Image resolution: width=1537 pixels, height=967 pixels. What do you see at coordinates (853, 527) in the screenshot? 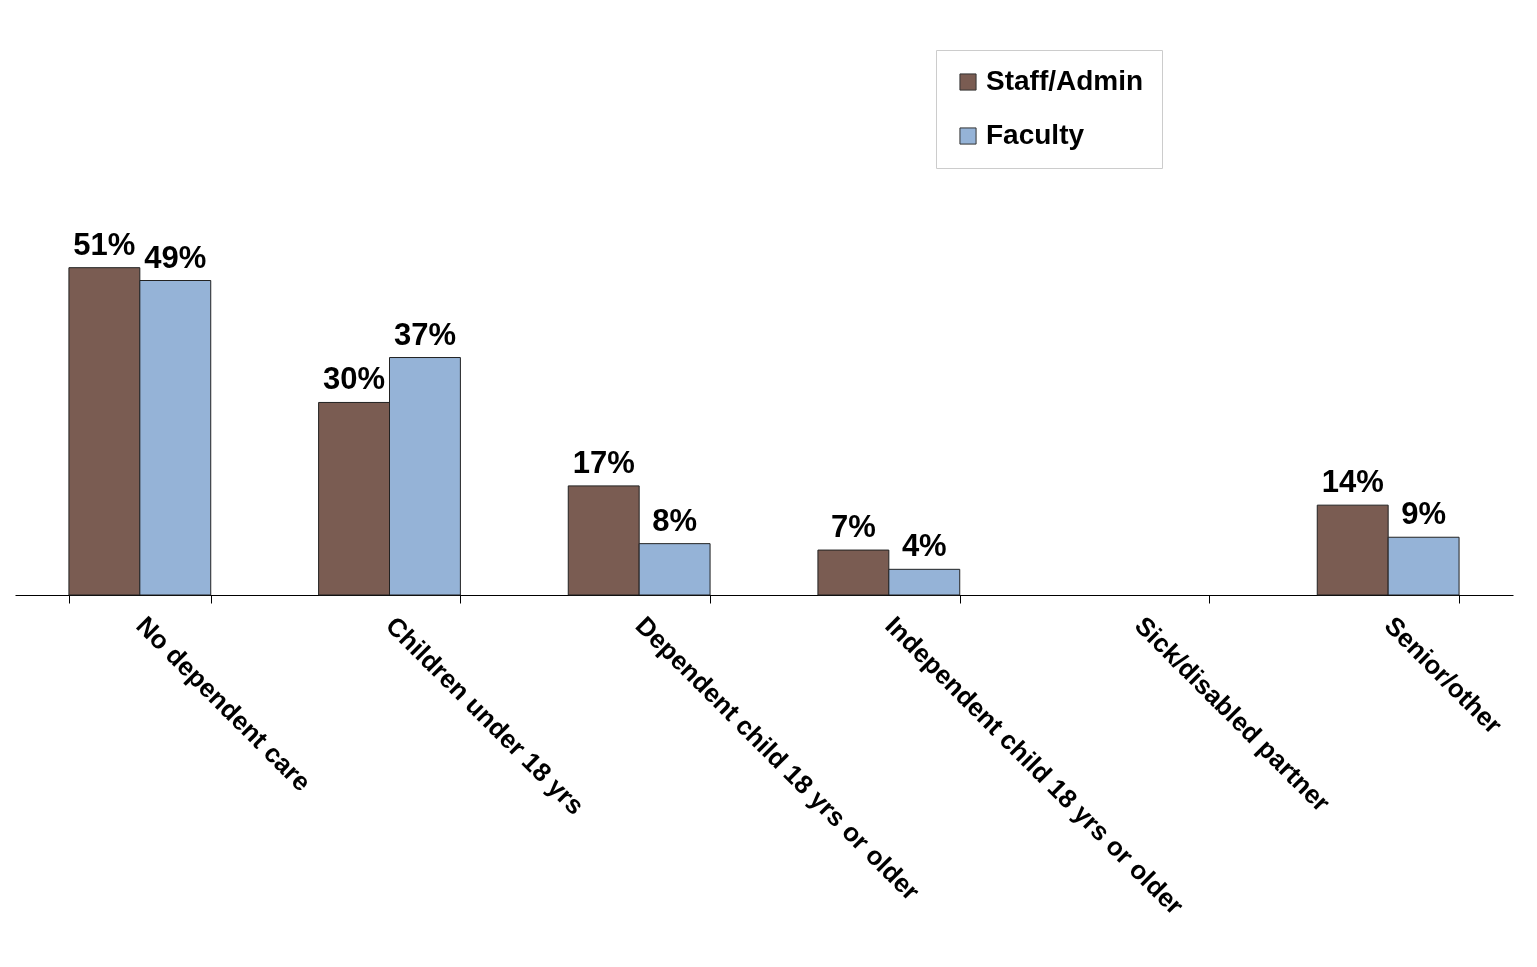
I see `data-label: 7%` at bounding box center [853, 527].